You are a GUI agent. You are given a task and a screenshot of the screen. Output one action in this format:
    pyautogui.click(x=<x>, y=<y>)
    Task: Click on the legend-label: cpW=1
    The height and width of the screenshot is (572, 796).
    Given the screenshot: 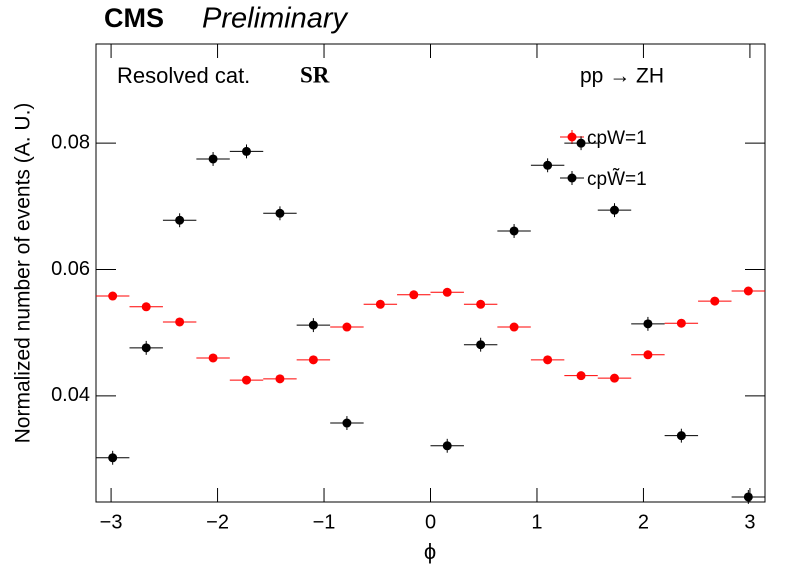 What is the action you would take?
    pyautogui.click(x=617, y=138)
    